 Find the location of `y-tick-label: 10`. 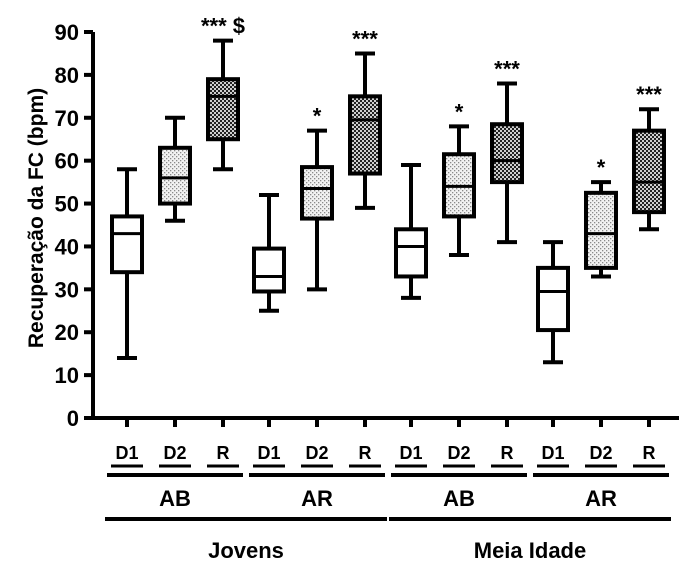

y-tick-label: 10 is located at coordinates (67, 375).